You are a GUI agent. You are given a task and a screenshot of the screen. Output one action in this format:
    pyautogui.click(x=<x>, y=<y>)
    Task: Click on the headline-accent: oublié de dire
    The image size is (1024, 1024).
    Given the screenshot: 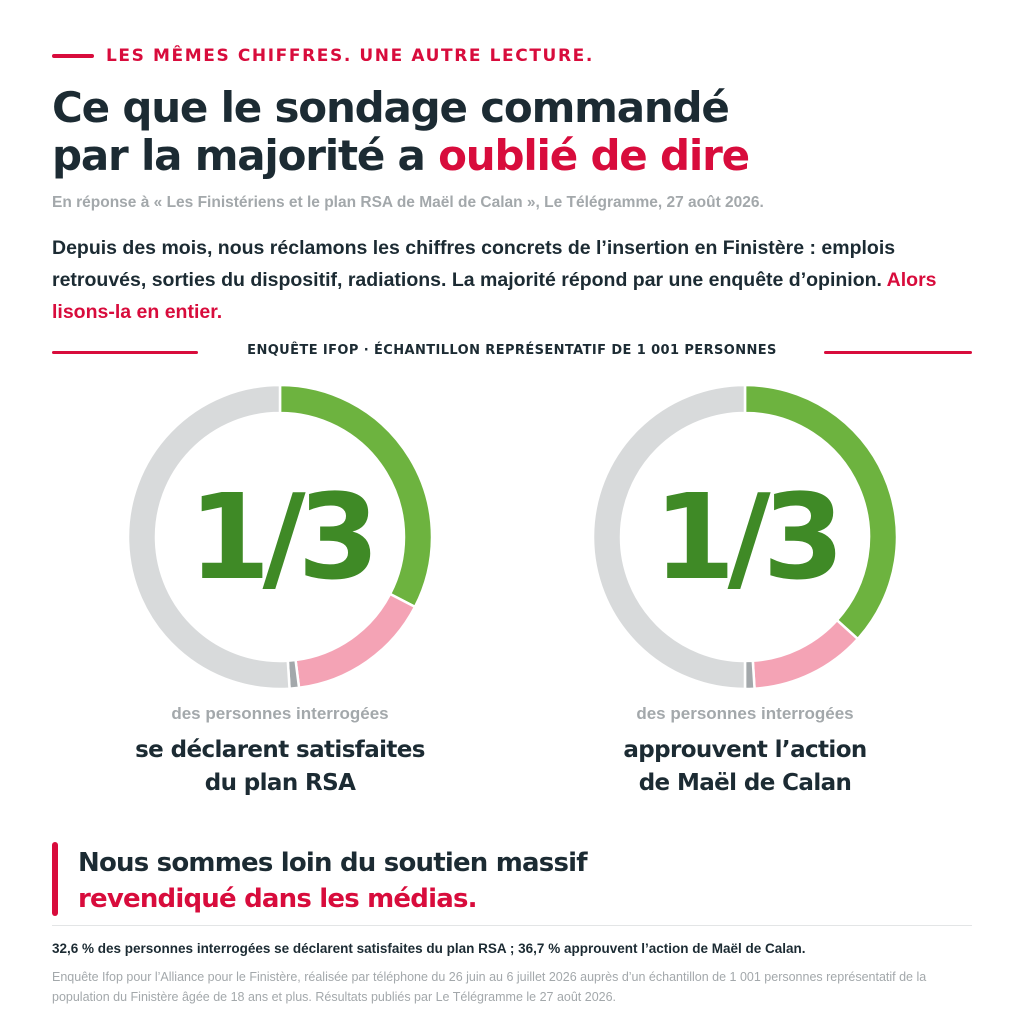 What is the action you would take?
    pyautogui.click(x=594, y=155)
    